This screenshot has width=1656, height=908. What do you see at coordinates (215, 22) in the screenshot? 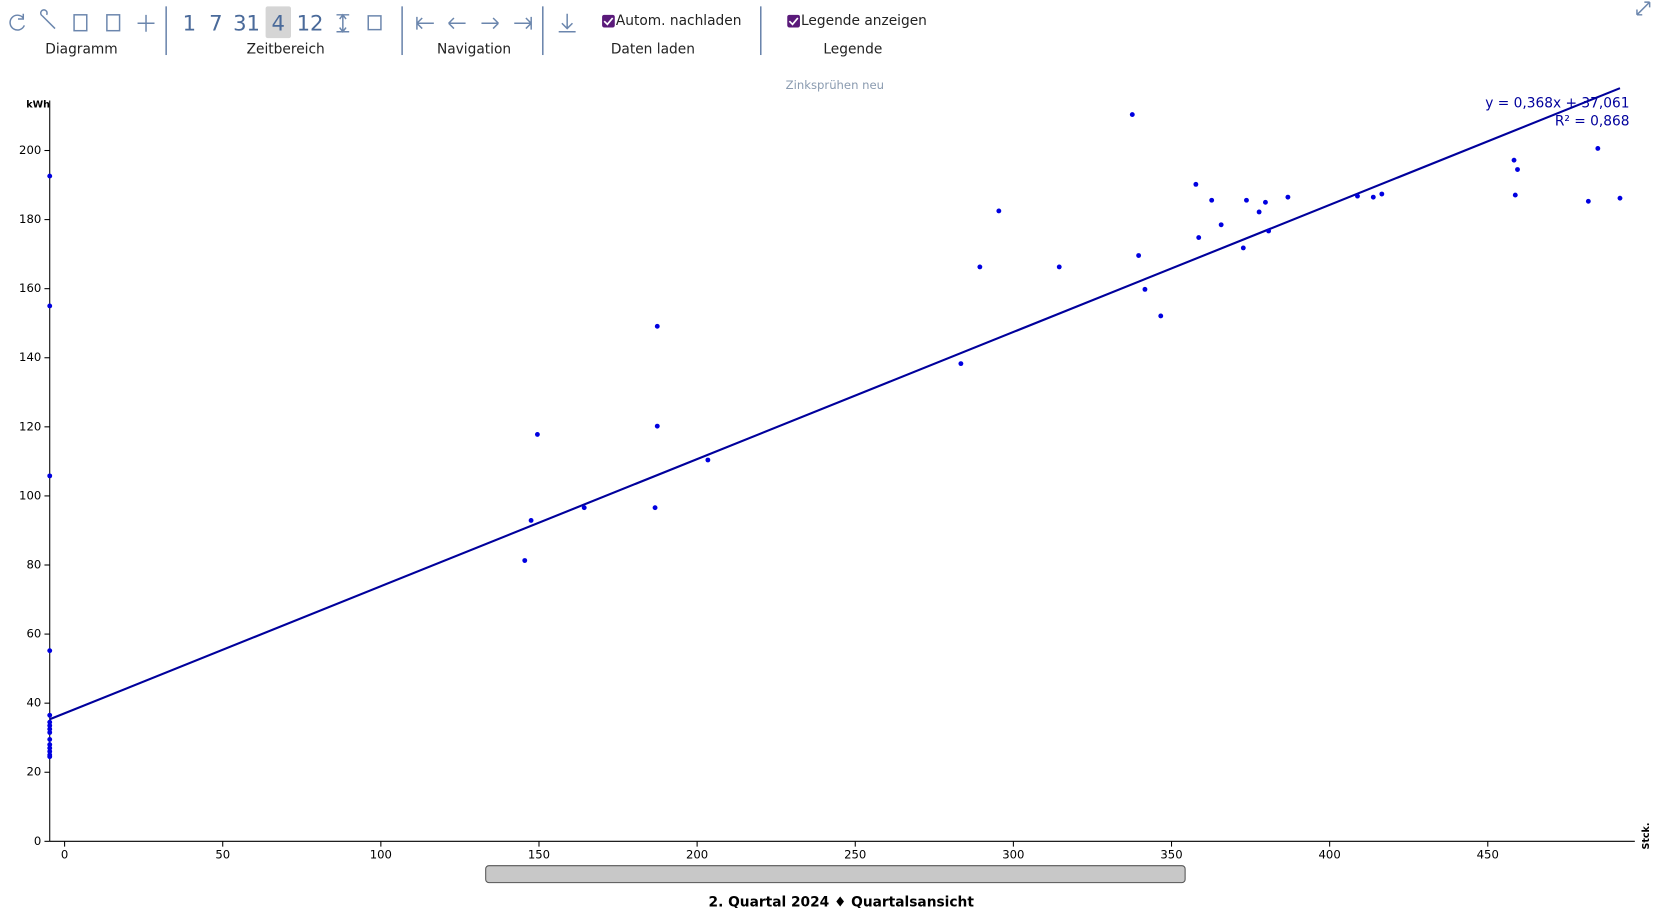
I see `range-button: 7` at bounding box center [215, 22].